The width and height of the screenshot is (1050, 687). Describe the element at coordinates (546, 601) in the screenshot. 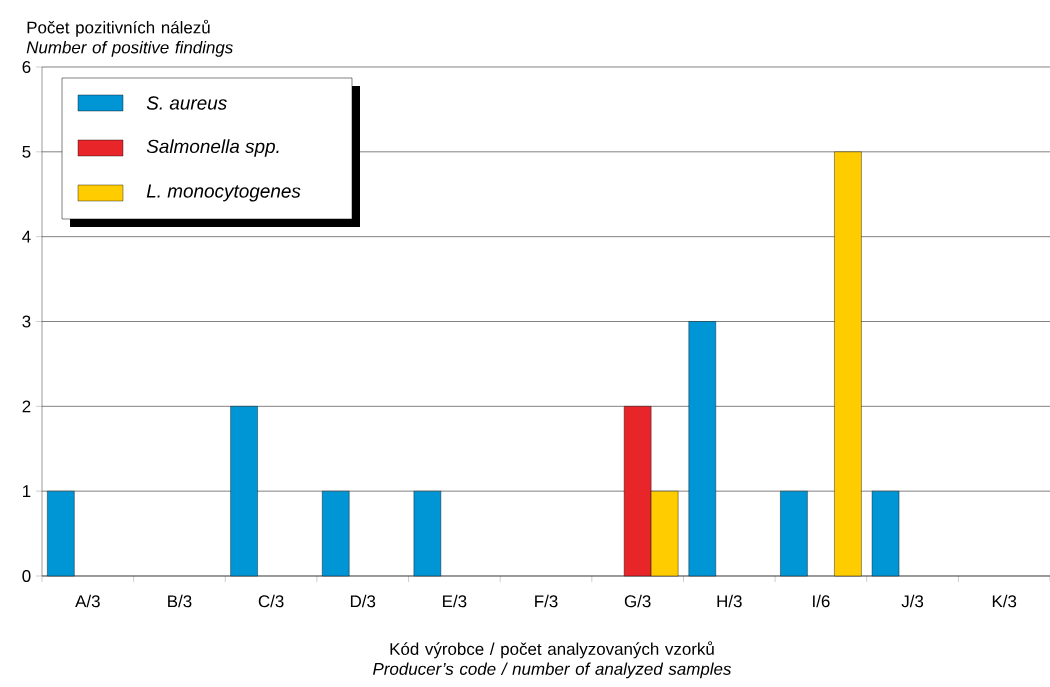

I see `x-tick-label: F/3` at that location.